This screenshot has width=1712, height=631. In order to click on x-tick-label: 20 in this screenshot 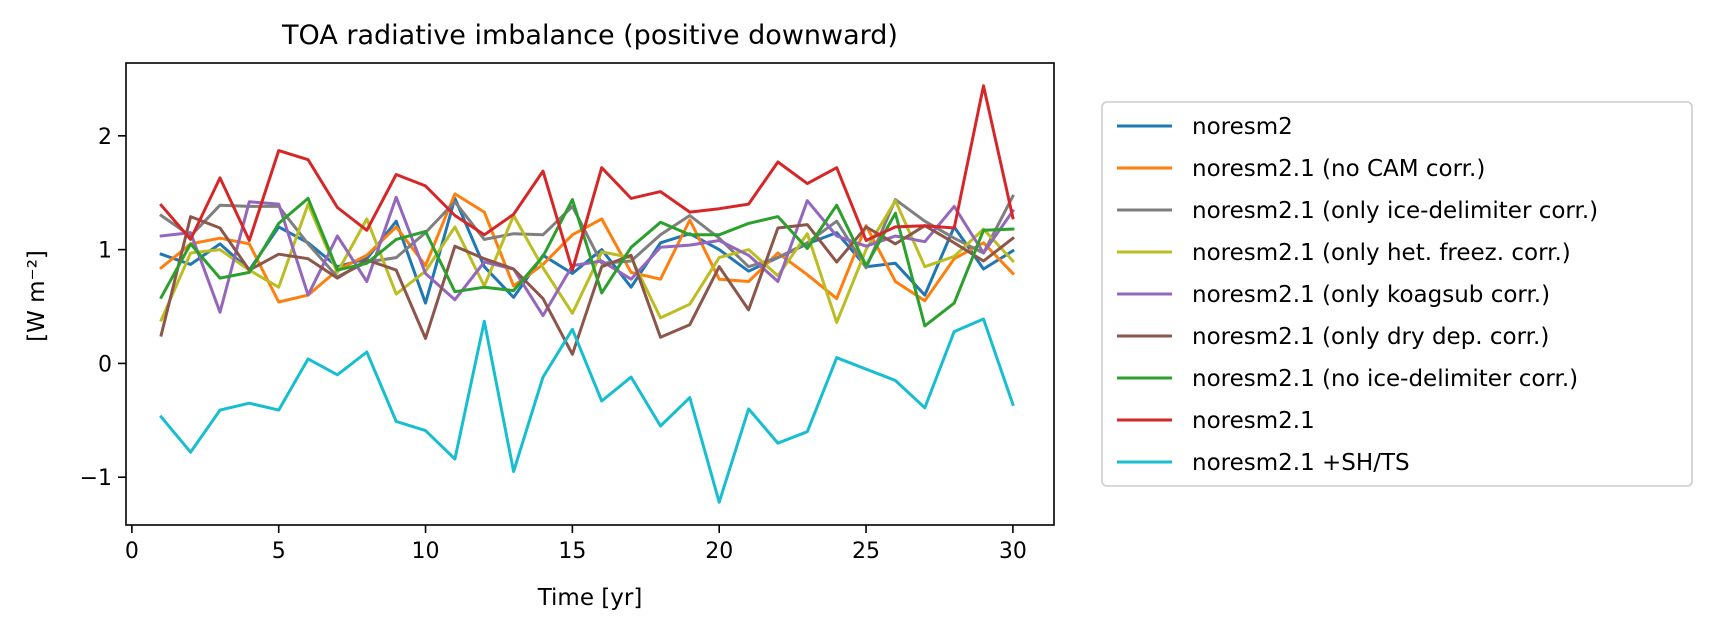, I will do `click(719, 551)`.